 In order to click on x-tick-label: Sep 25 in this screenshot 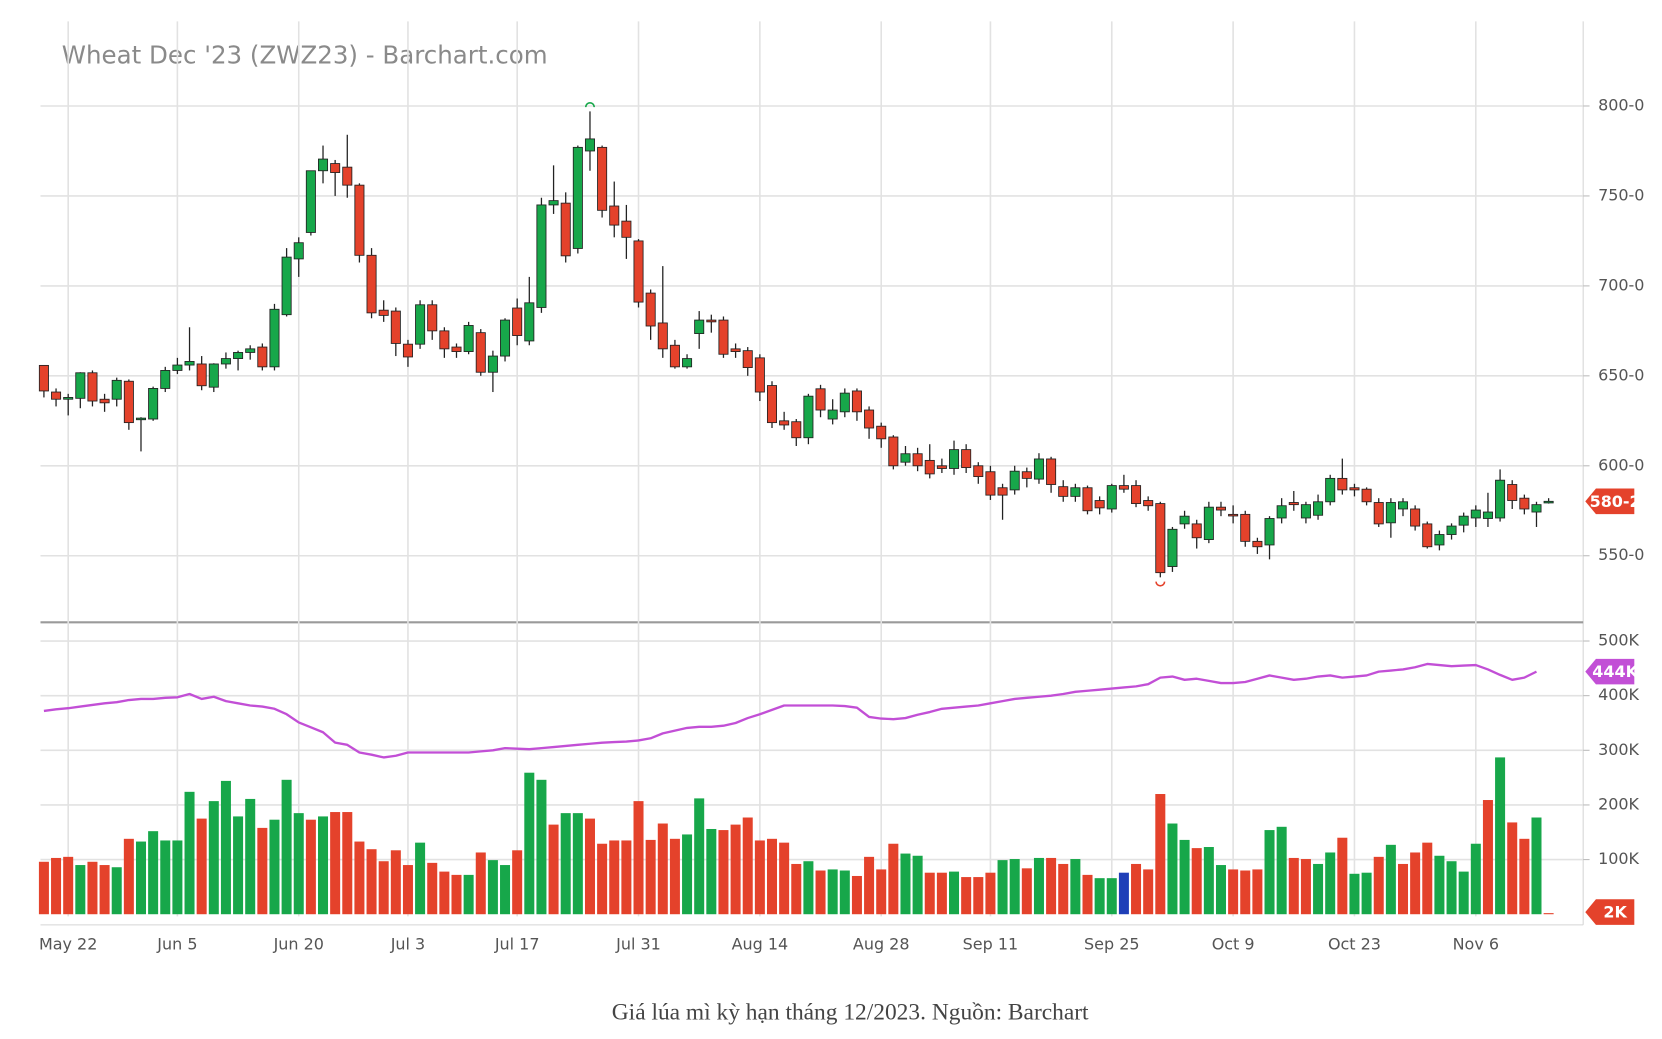, I will do `click(1112, 944)`.